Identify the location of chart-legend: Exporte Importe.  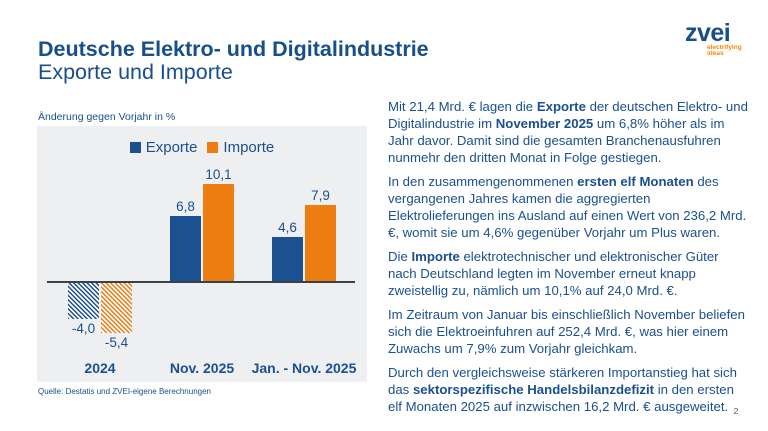
(202, 147).